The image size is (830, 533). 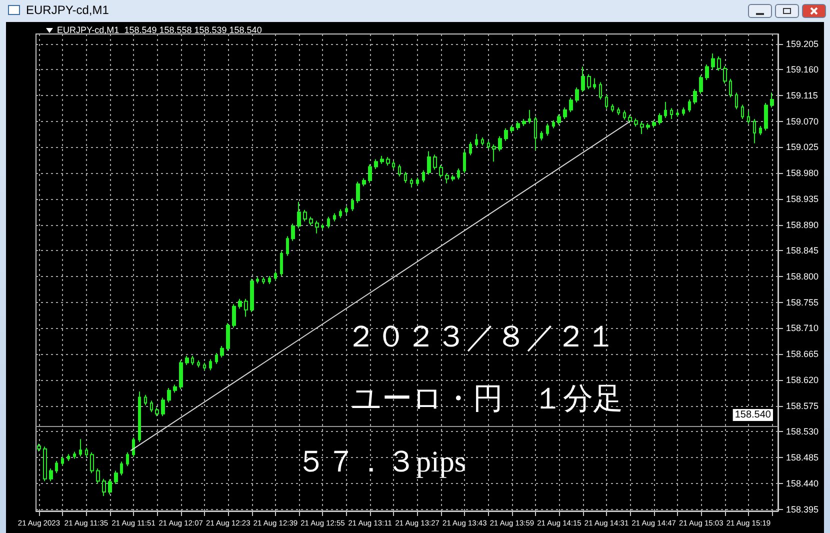 I want to click on y-tick-label: 158.530, so click(x=802, y=431).